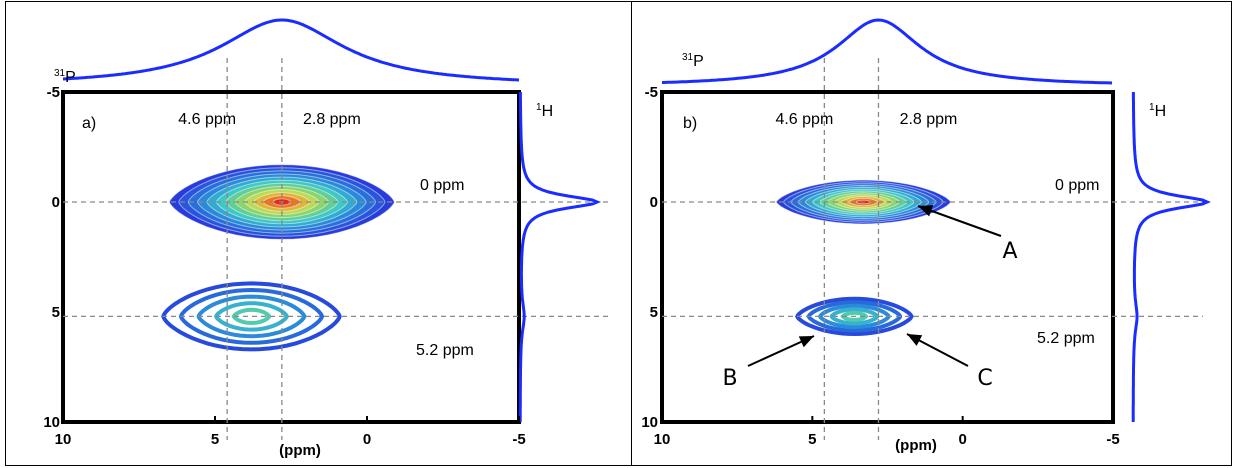  What do you see at coordinates (1009, 251) in the screenshot?
I see `arrow-letter-label: A` at bounding box center [1009, 251].